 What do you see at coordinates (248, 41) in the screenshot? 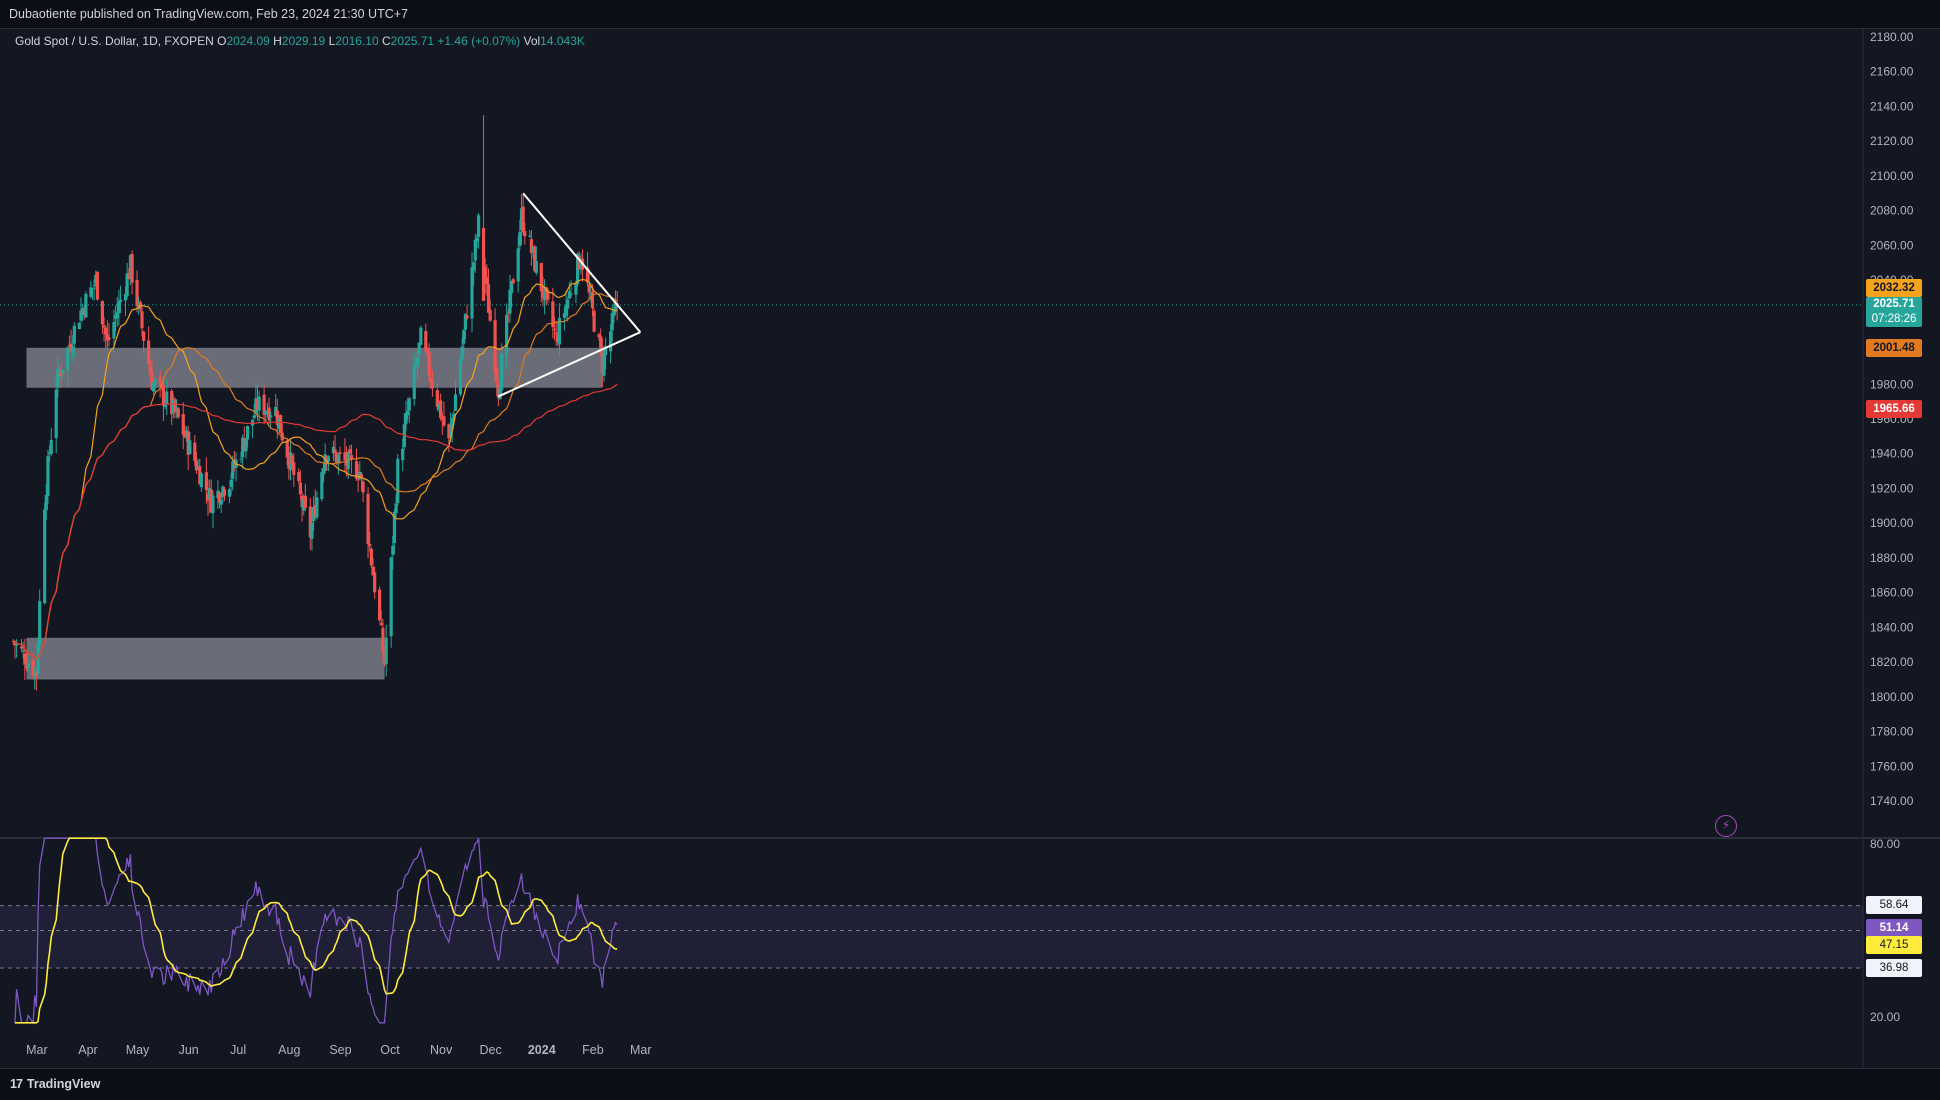
I see `open-value: 2024.09` at bounding box center [248, 41].